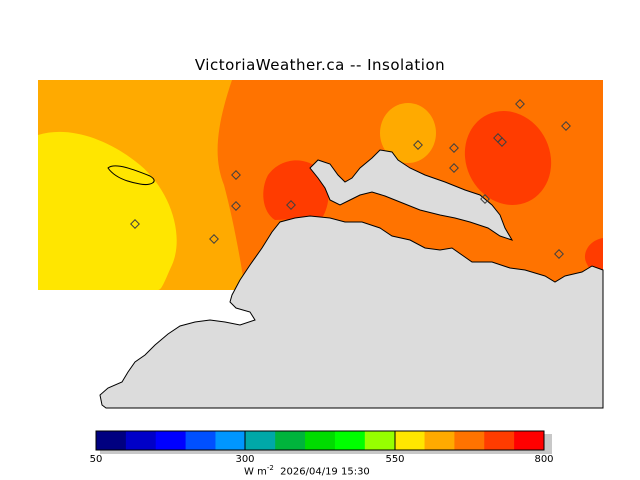  I want to click on colorbar-cells, so click(320, 440).